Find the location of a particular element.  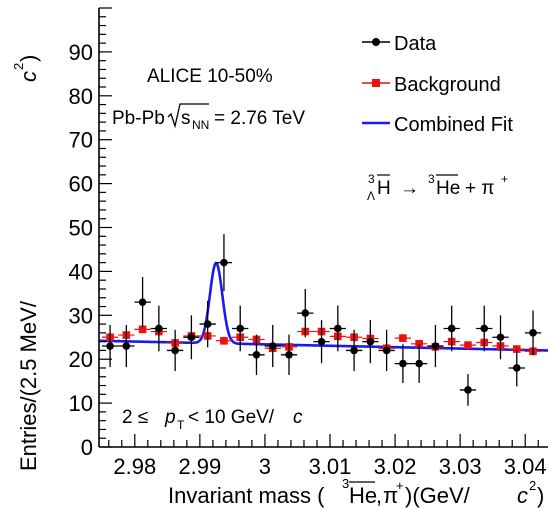

y-axis-title-squared: 2 is located at coordinates (18, 66).